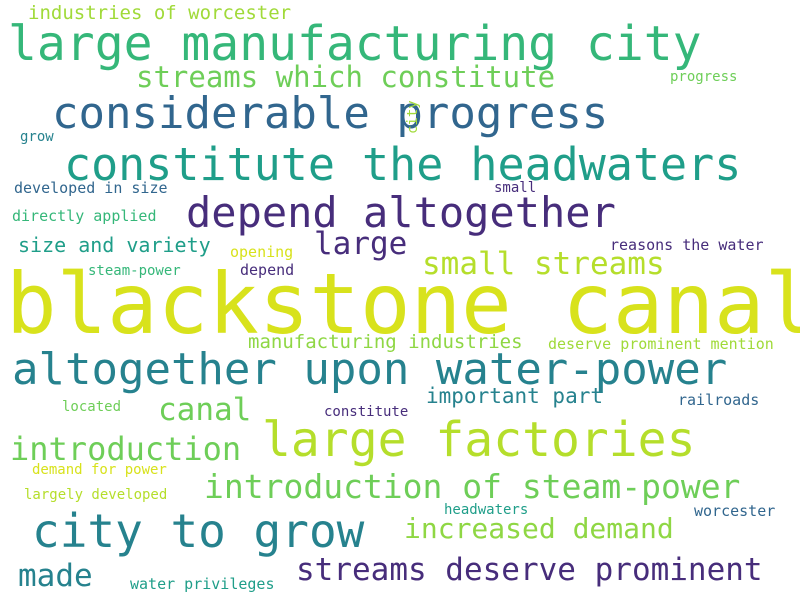 The height and width of the screenshot is (600, 800). Describe the element at coordinates (472, 486) in the screenshot. I see `word-introduction-of-steam-power: introduction of steam-power` at that location.